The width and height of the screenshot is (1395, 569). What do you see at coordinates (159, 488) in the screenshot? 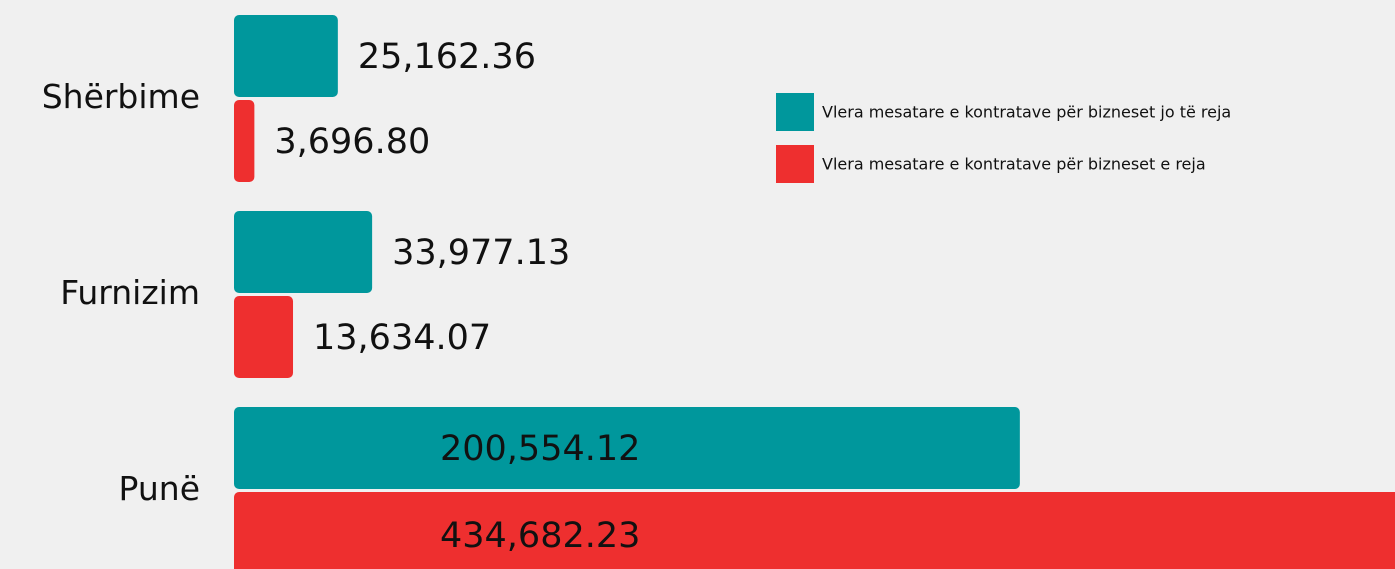
I see `category-label: Punë` at bounding box center [159, 488].